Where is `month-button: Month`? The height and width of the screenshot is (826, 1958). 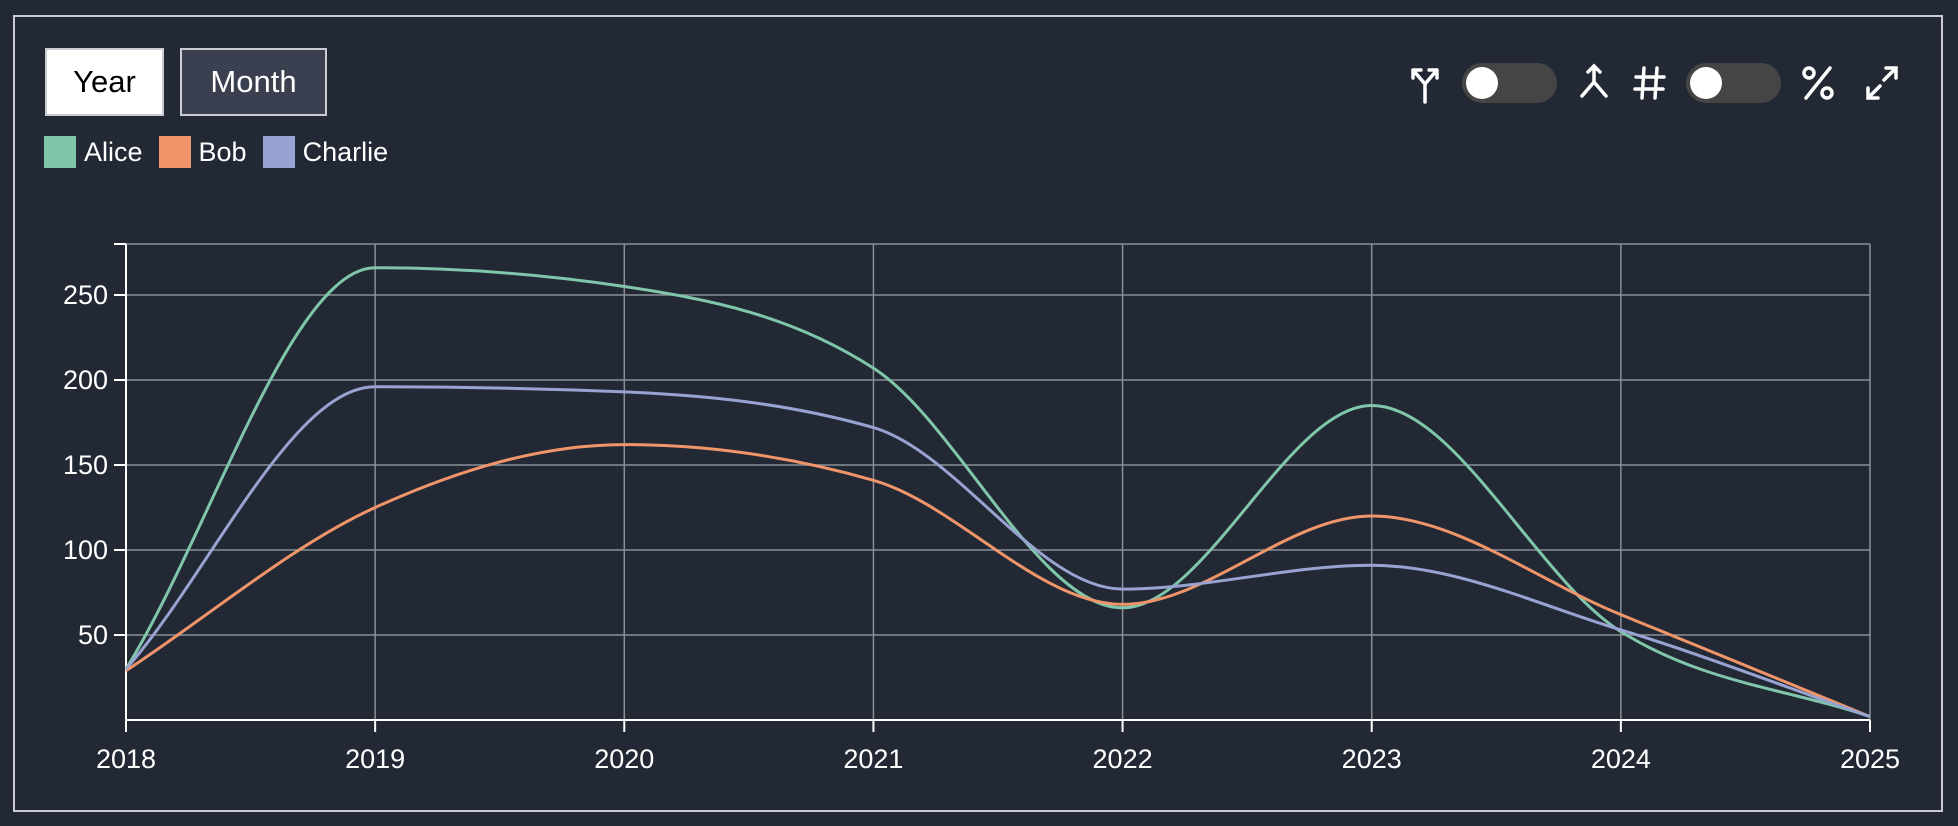
month-button: Month is located at coordinates (253, 82).